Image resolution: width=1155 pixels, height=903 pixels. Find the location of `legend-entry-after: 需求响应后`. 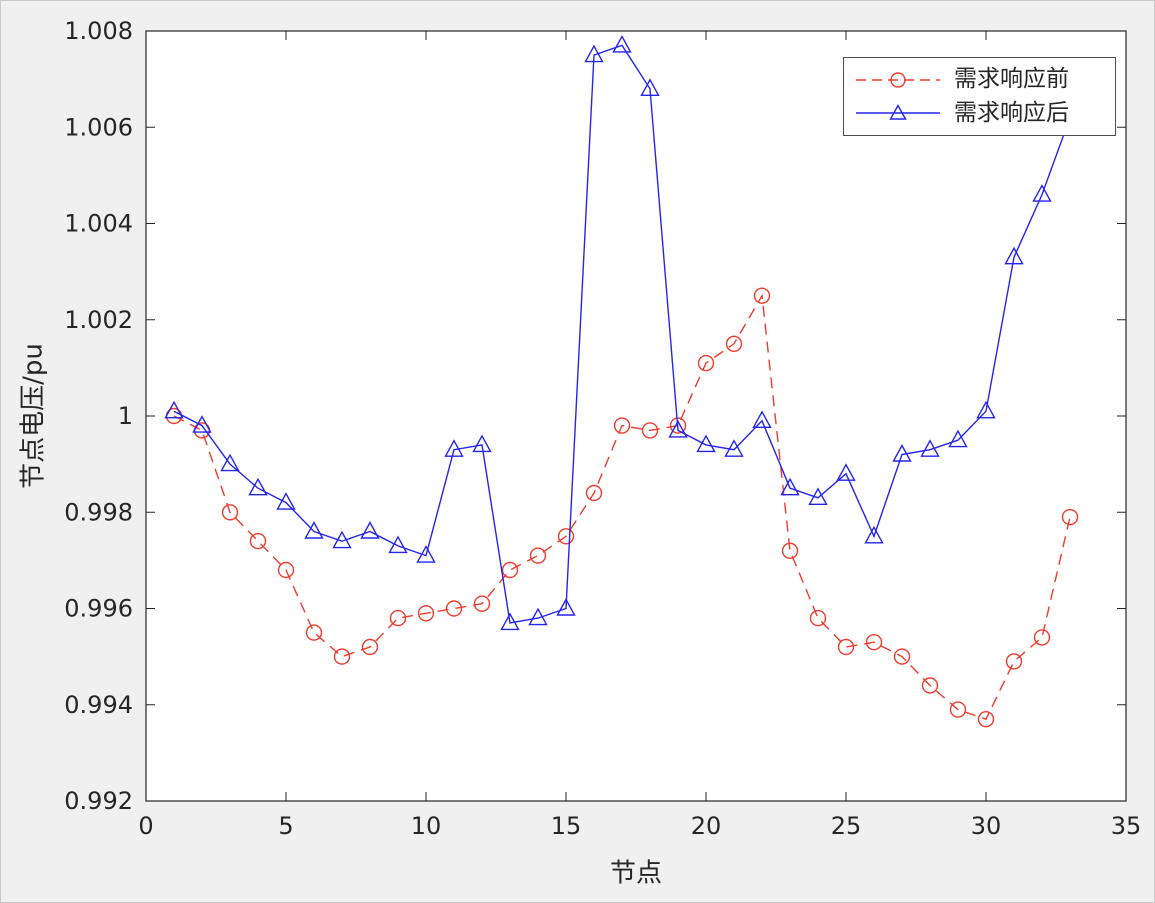

legend-entry-after: 需求响应后 is located at coordinates (979, 114).